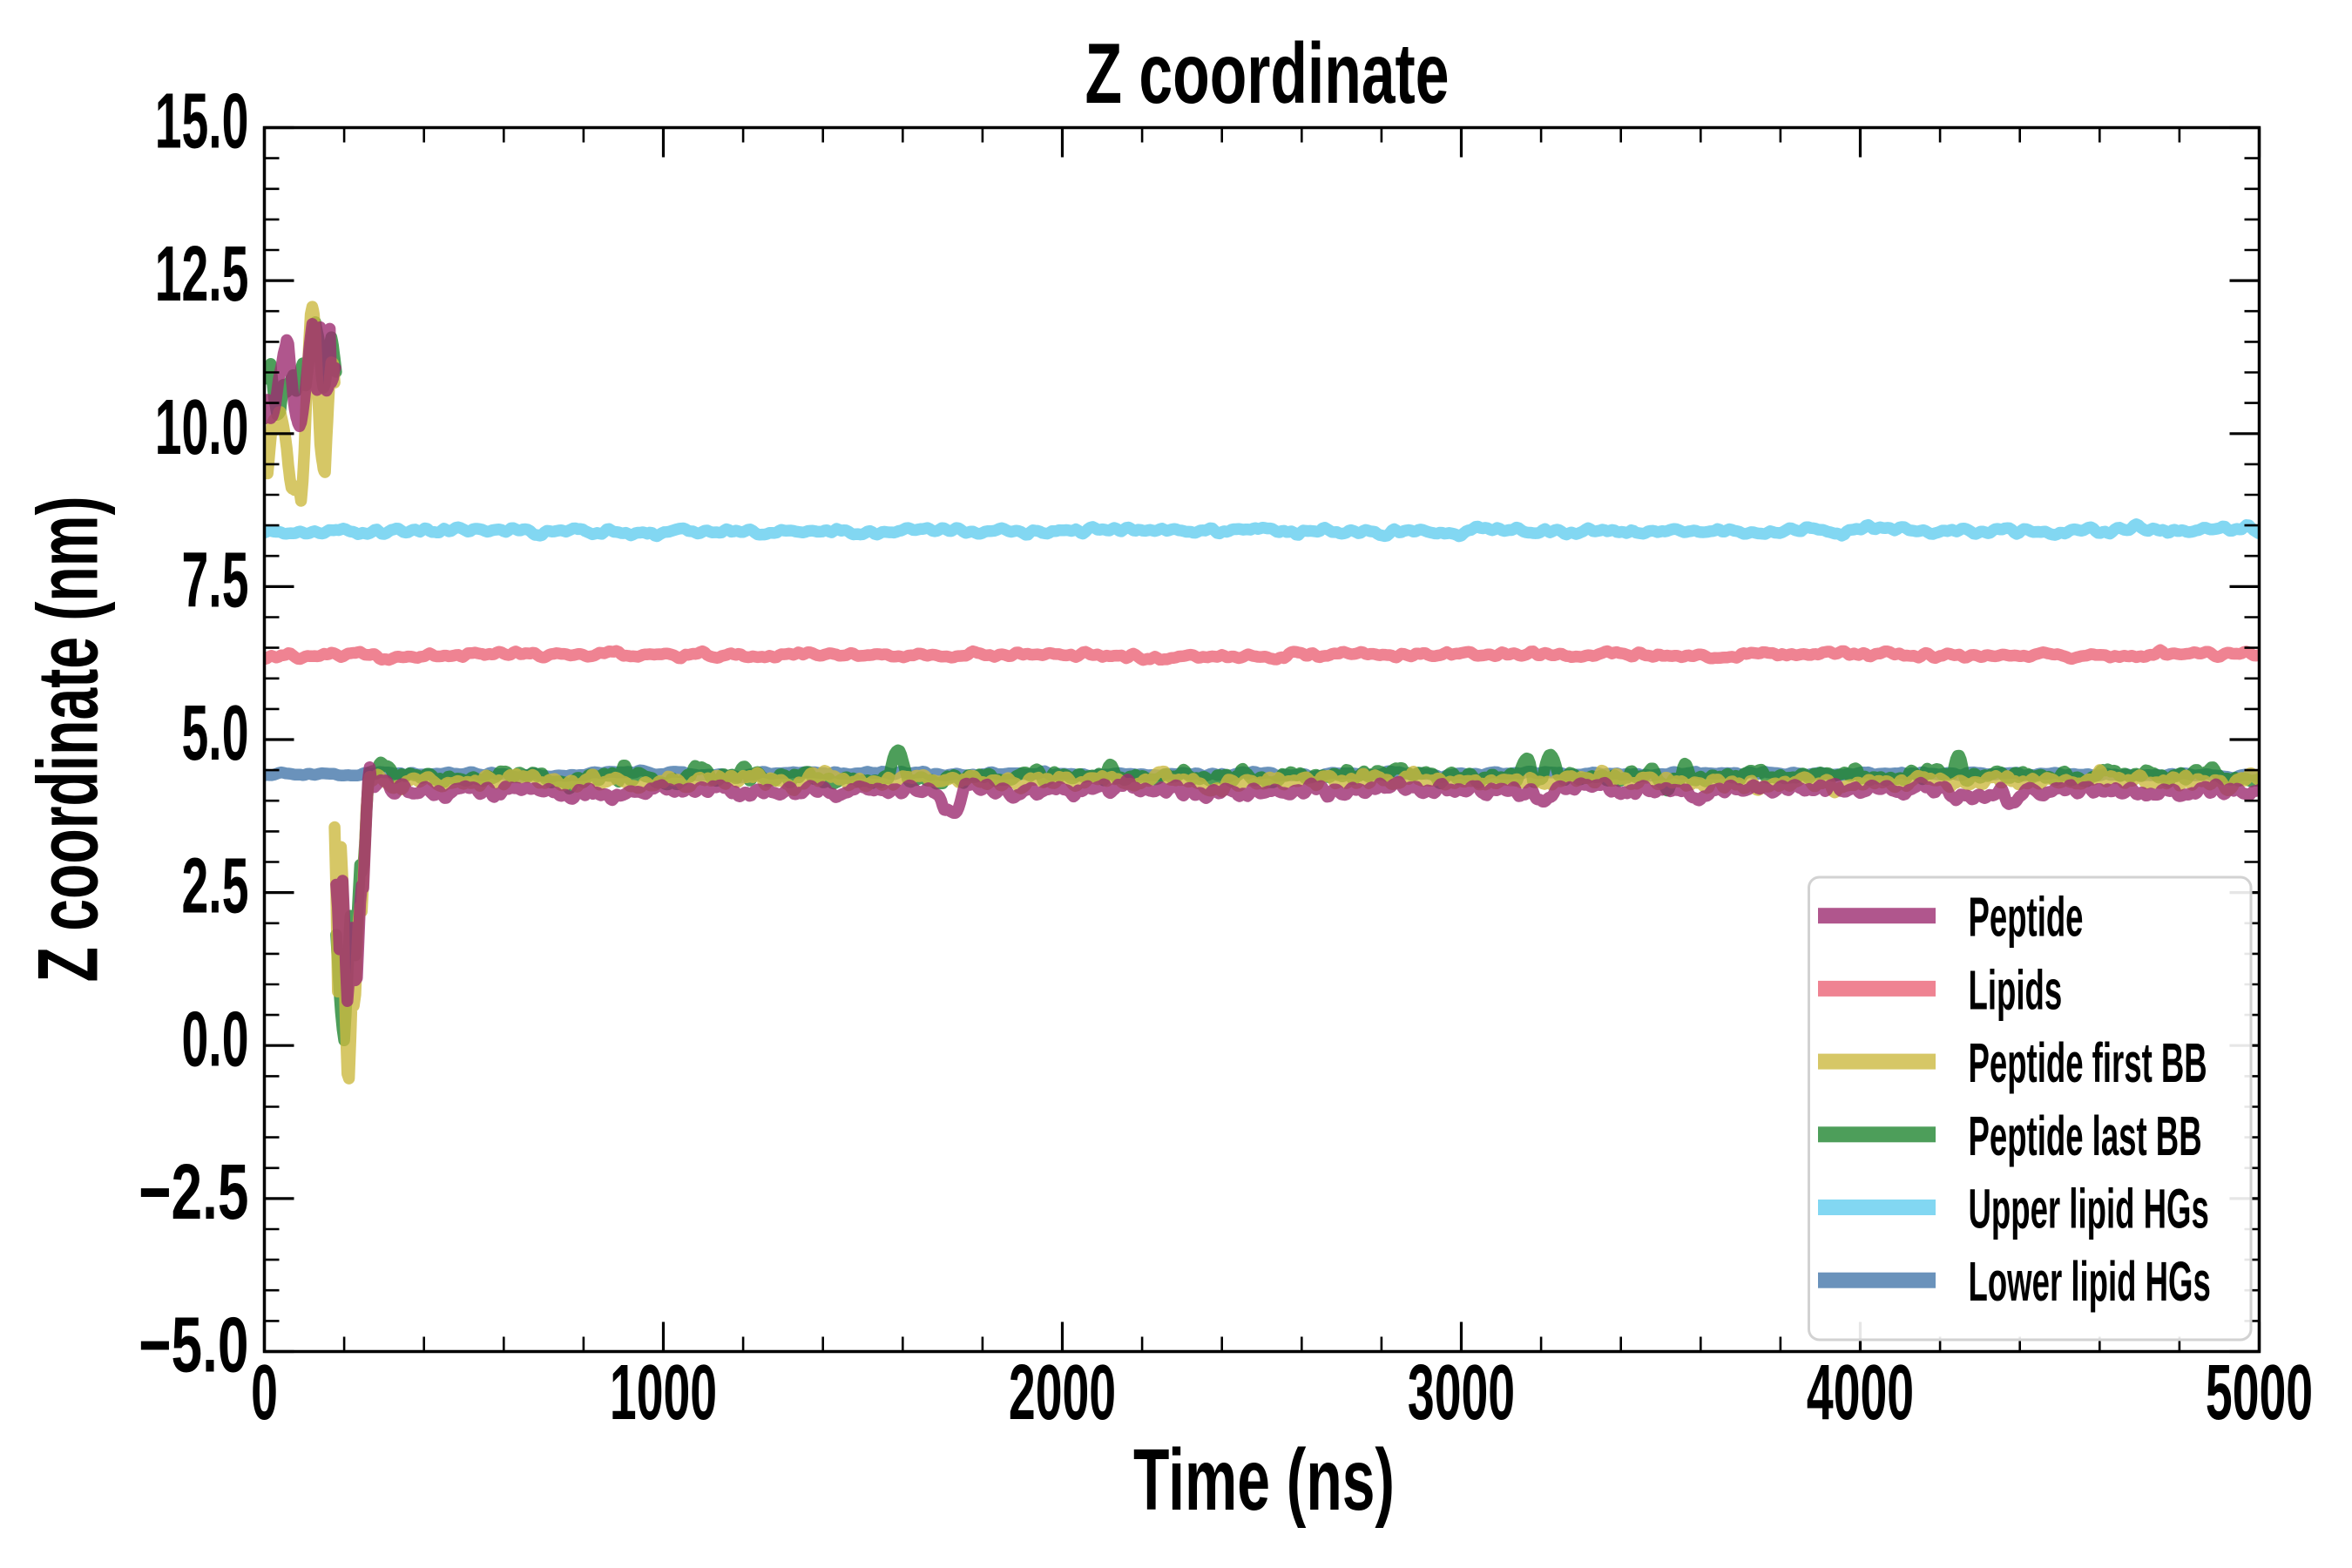 This screenshot has height=1568, width=2352. What do you see at coordinates (1264, 1480) in the screenshot?
I see `svg-text: Time (ns)` at bounding box center [1264, 1480].